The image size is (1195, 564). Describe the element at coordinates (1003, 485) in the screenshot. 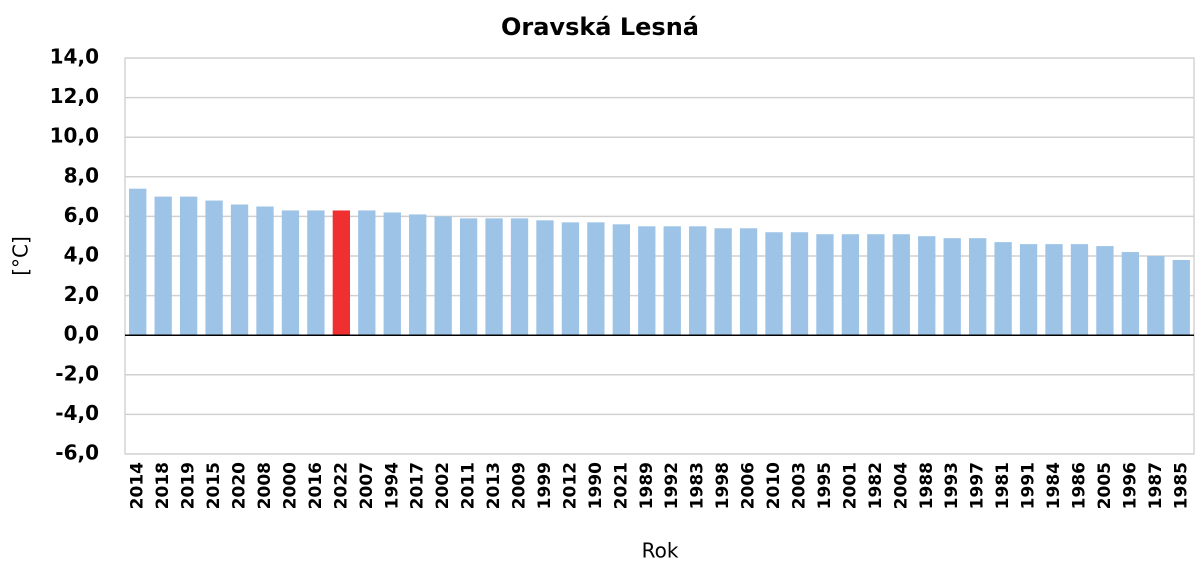

I see `x-tick-label: 1981` at that location.